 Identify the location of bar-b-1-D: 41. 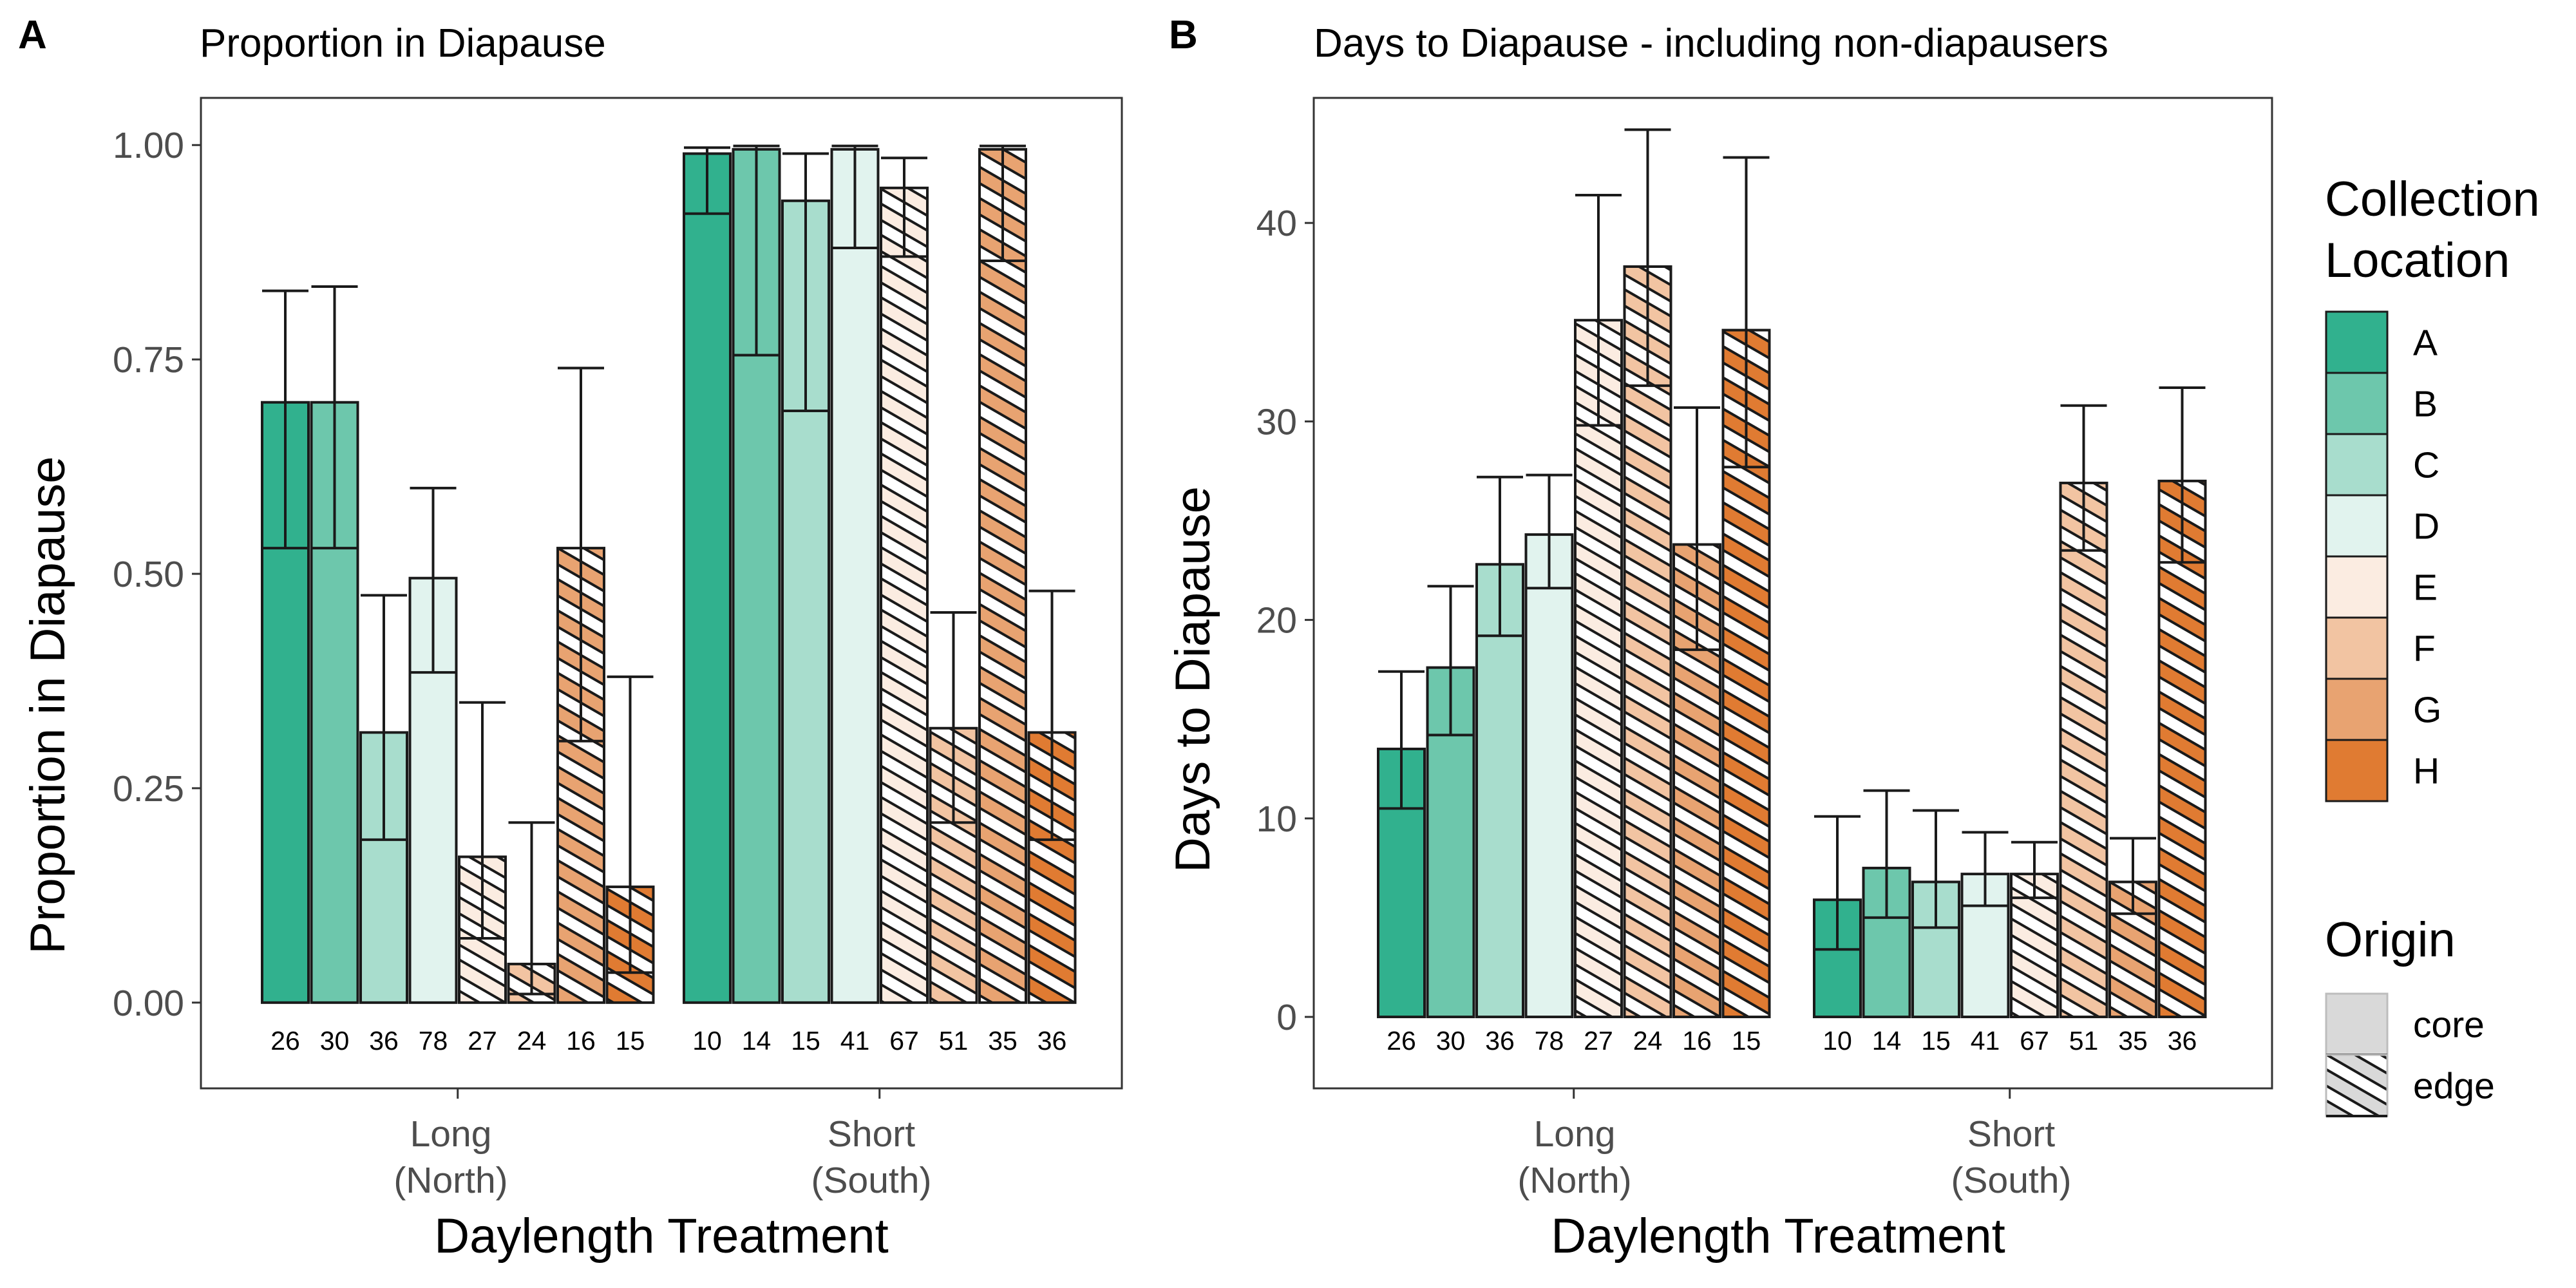
(1985, 943).